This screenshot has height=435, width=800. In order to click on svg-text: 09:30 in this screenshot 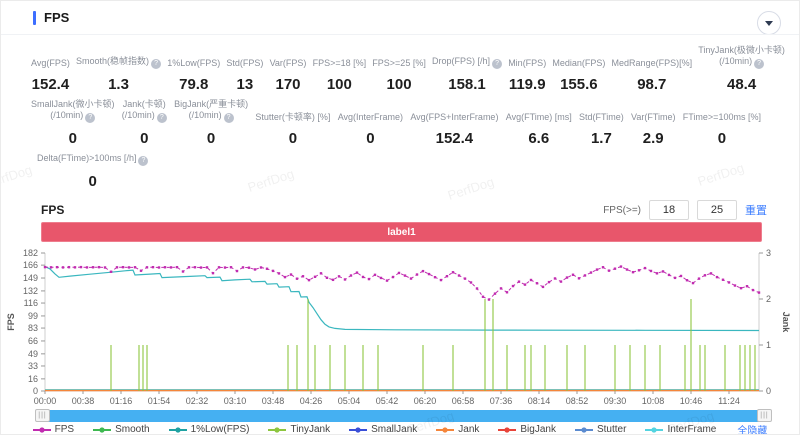, I will do `click(615, 401)`.